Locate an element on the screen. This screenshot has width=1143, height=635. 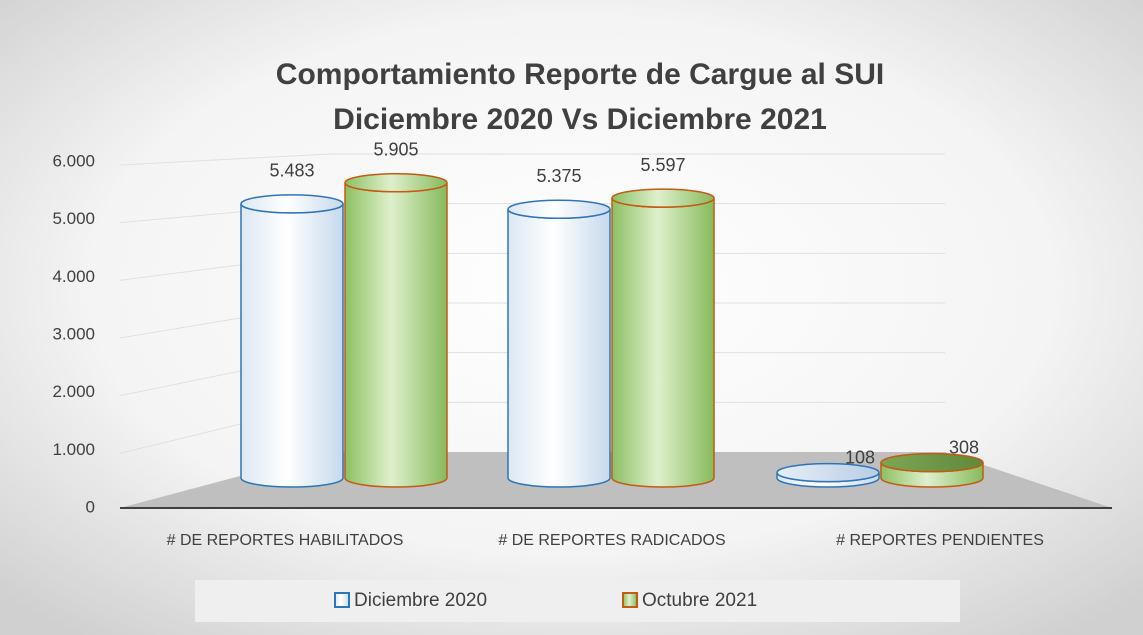
chart-subtitle: Diciembre 2020 Vs Diciembre 2021 is located at coordinates (580, 119).